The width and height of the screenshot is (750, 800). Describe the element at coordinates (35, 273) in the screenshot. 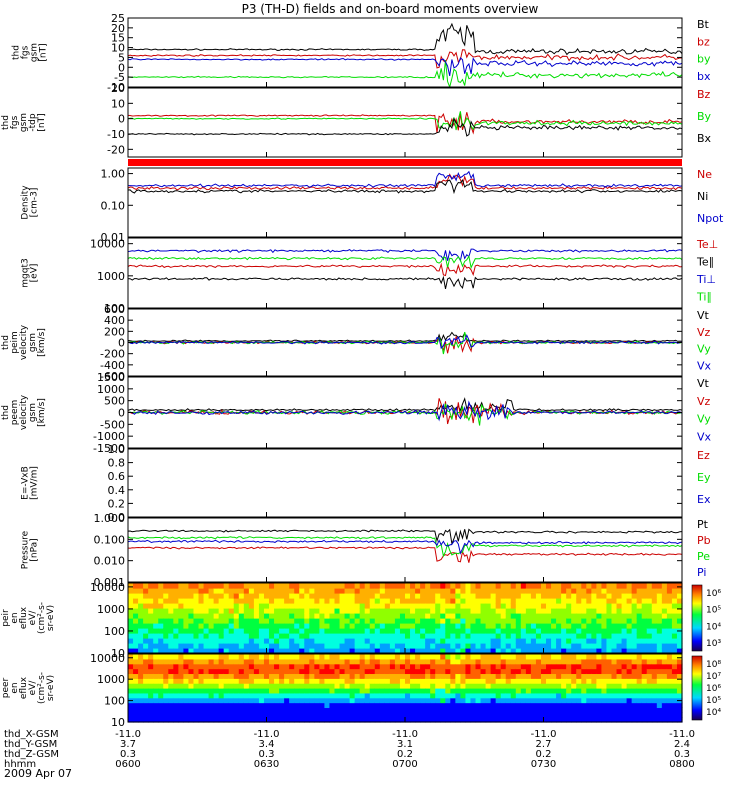

I see `y-axis-label: [eV]` at that location.